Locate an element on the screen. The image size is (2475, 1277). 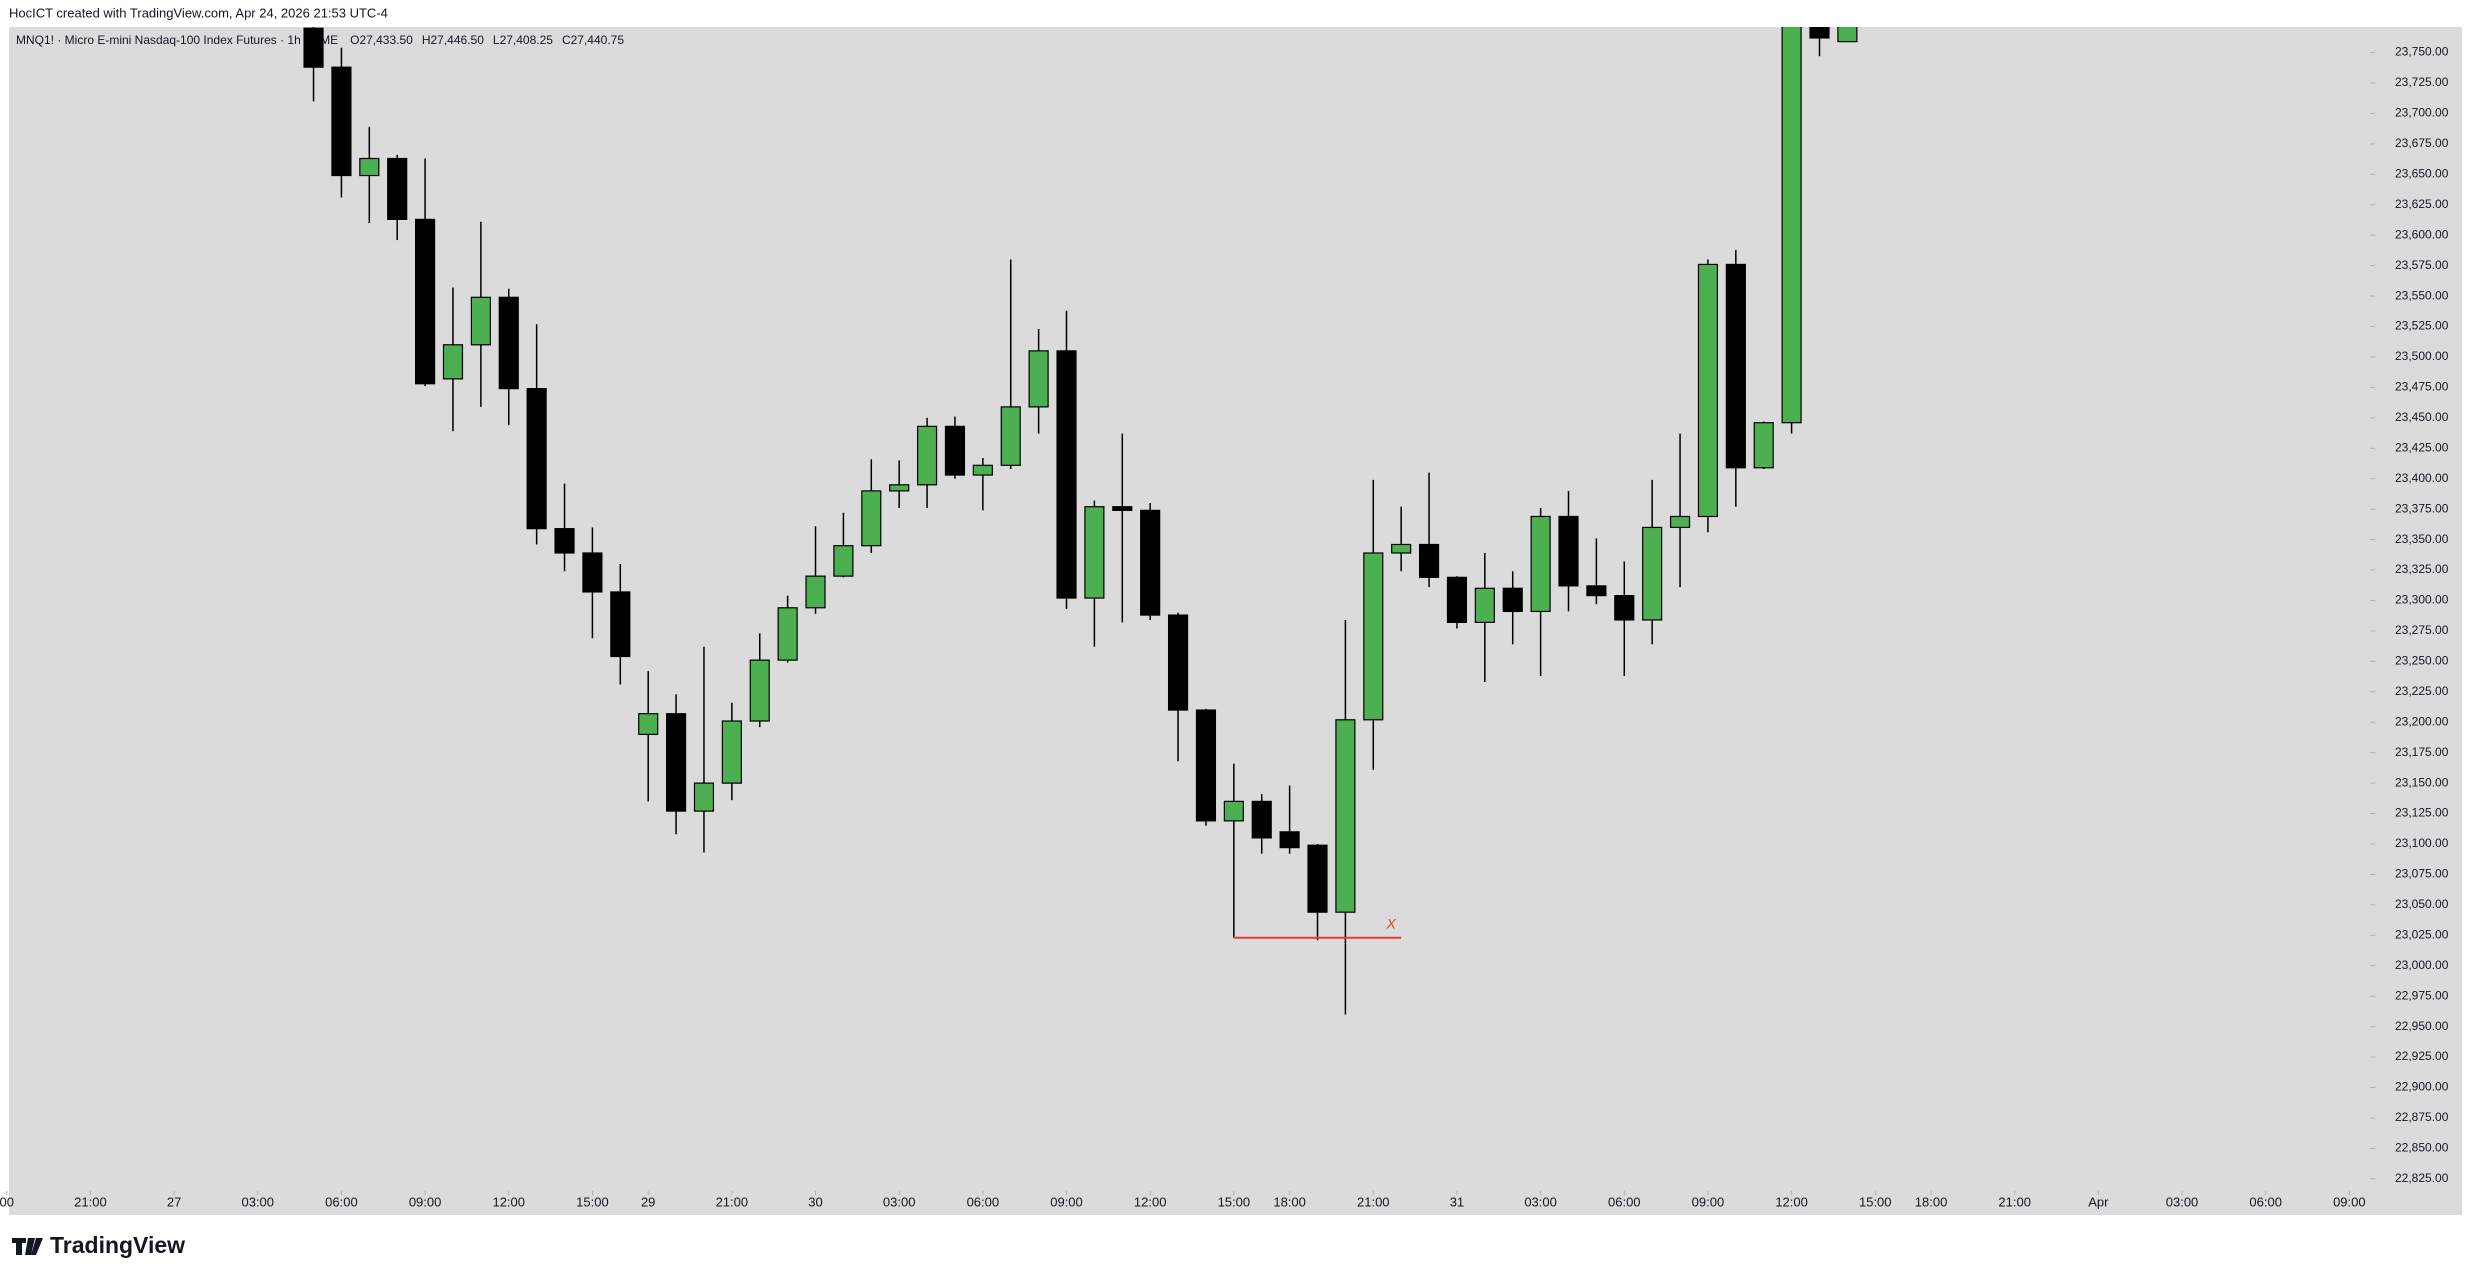
y-tick-label: 23,350.00 is located at coordinates (2422, 539).